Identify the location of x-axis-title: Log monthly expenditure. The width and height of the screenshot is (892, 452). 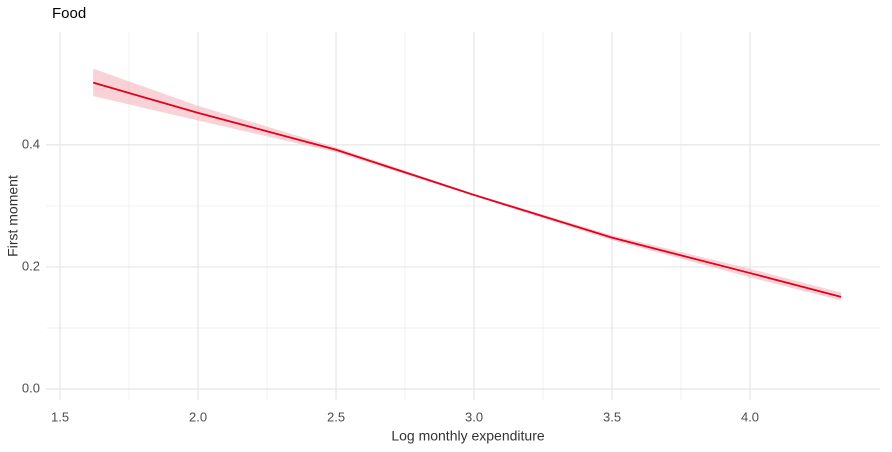
(468, 436).